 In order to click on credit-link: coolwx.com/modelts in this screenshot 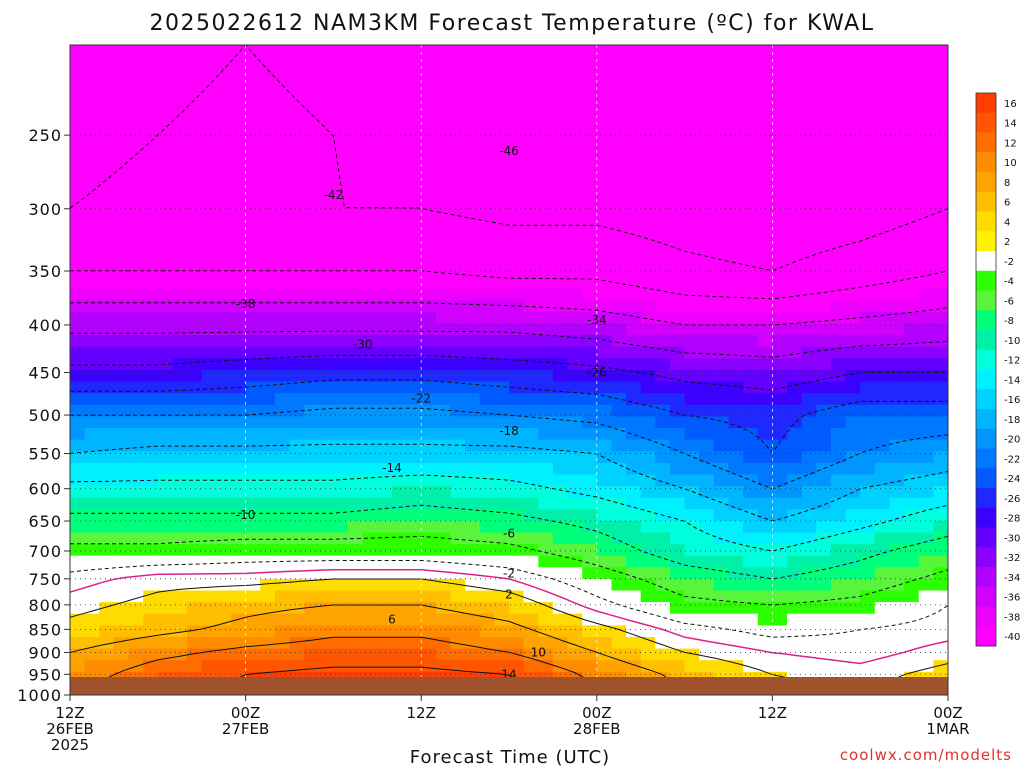, I will do `click(926, 755)`.